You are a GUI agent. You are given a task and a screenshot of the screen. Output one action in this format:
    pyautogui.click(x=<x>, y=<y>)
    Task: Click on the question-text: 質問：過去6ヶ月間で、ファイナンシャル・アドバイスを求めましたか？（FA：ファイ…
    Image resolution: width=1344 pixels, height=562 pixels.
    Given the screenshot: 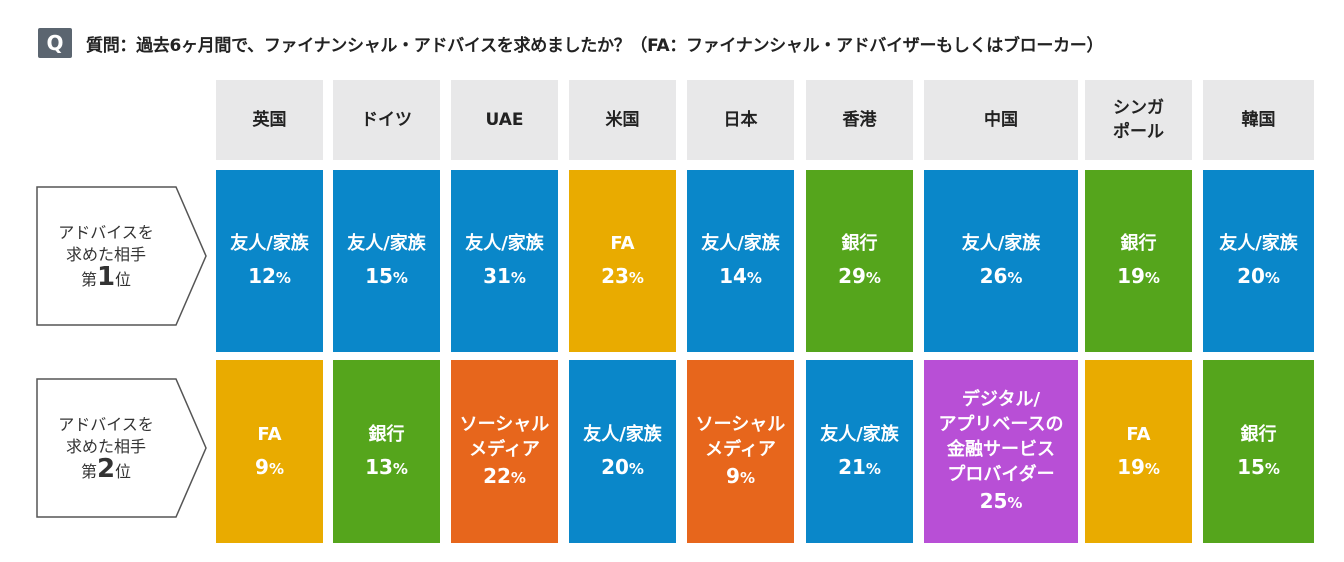 What is the action you would take?
    pyautogui.click(x=595, y=45)
    